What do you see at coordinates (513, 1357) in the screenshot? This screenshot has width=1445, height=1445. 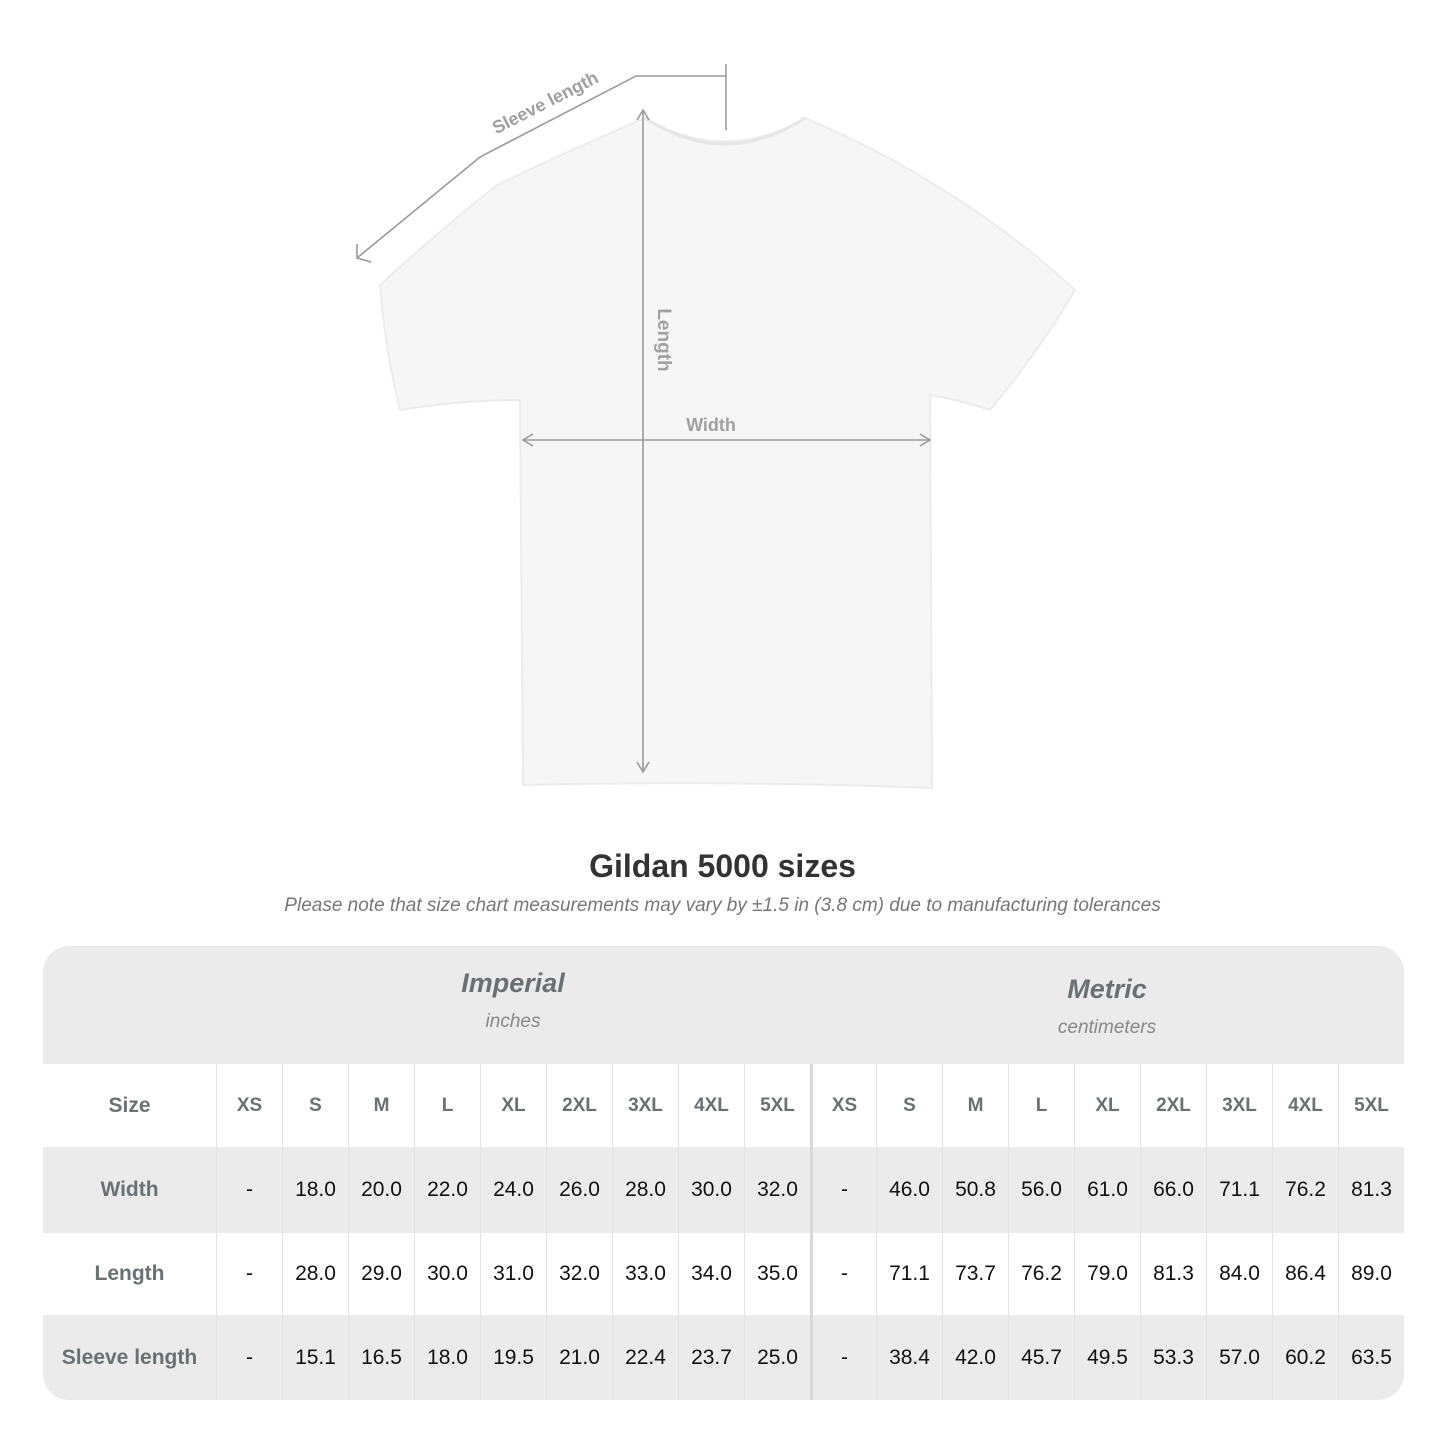 I see `imperial-value: 19.5` at bounding box center [513, 1357].